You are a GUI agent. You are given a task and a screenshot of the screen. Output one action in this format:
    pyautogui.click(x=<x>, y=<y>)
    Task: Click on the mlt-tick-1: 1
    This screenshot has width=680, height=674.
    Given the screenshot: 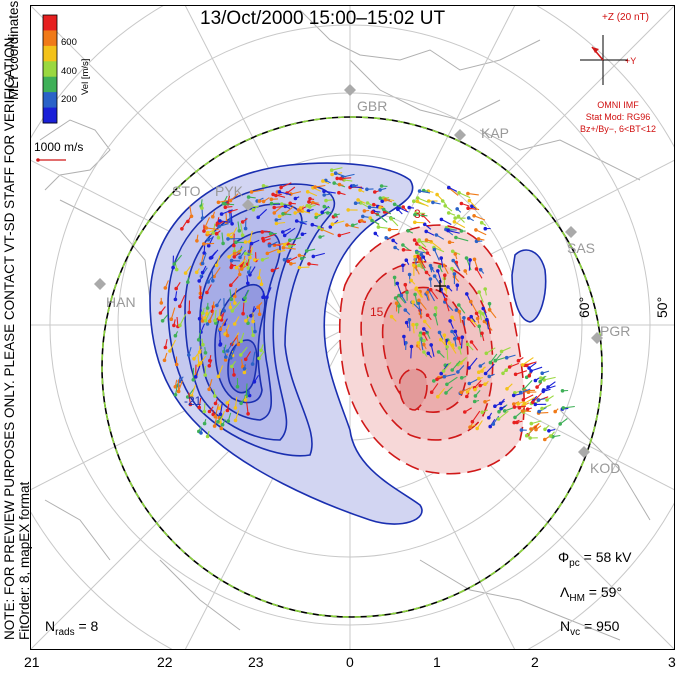 What is the action you would take?
    pyautogui.click(x=437, y=662)
    